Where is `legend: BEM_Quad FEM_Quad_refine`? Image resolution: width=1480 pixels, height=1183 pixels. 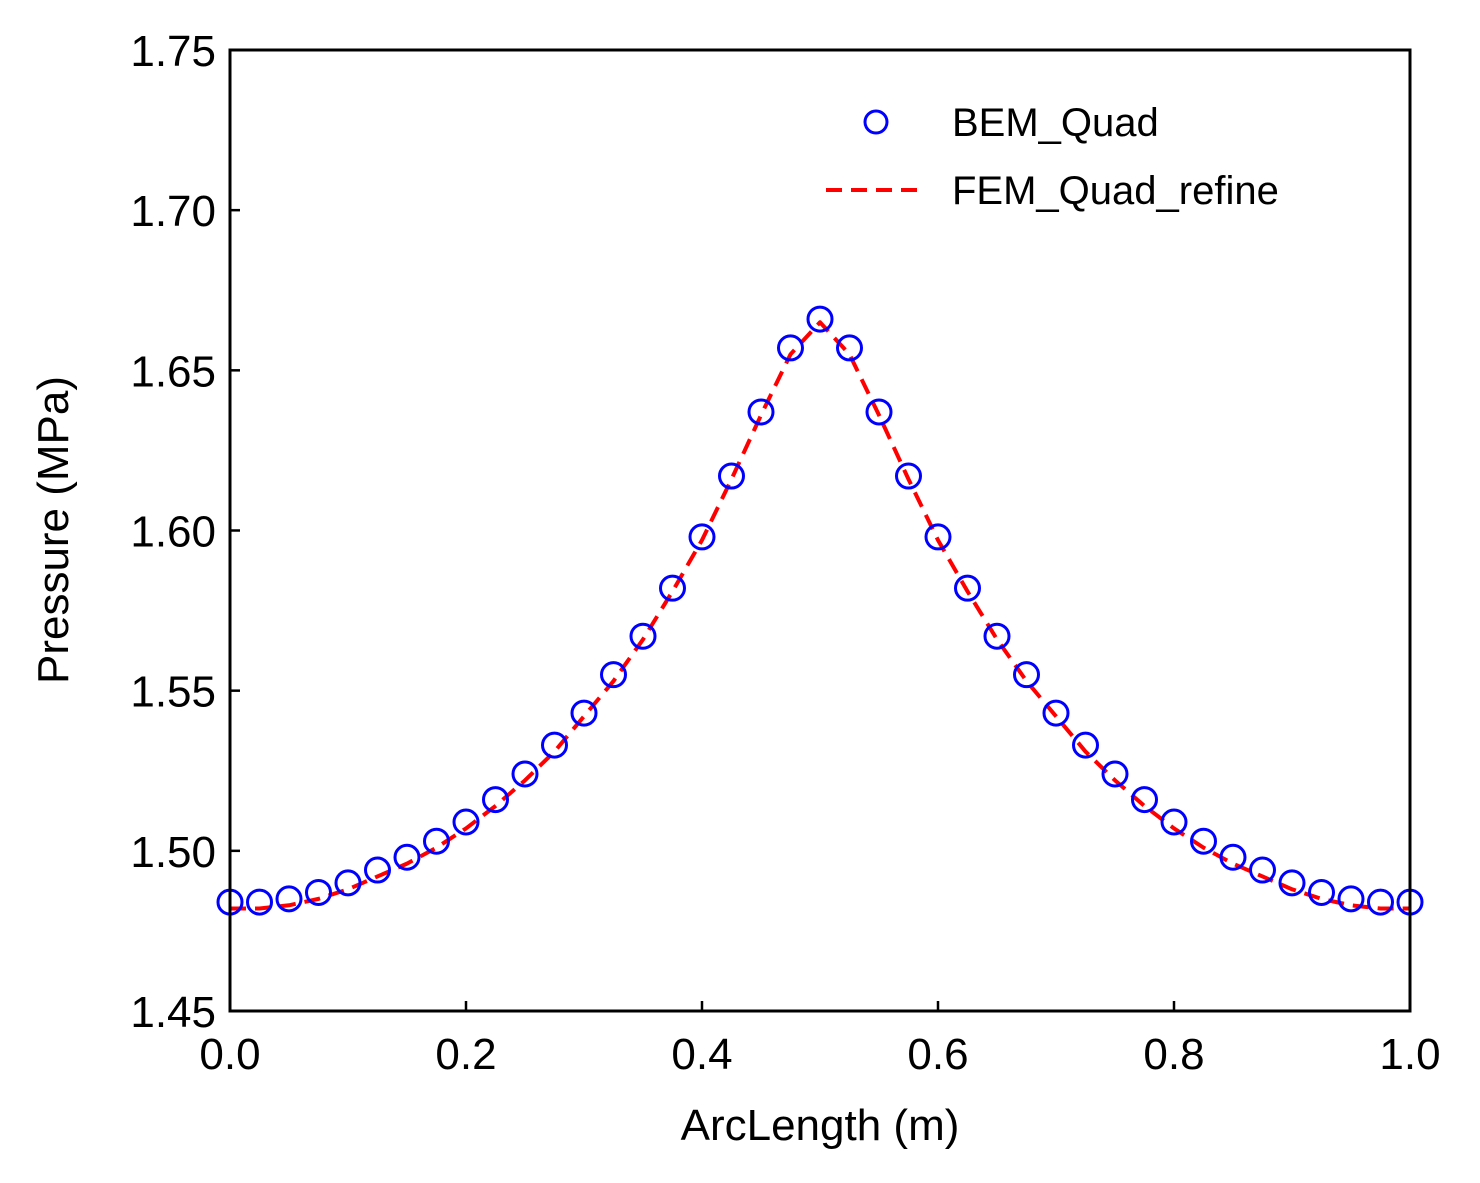
legend: BEM_Quad FEM_Quad_refine is located at coordinates (1052, 157).